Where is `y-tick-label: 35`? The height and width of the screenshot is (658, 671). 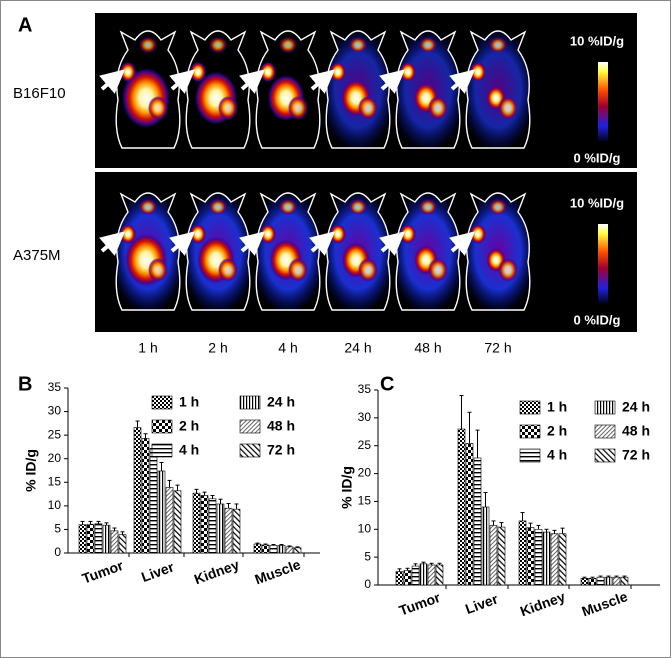 y-tick-label: 35 is located at coordinates (55, 387).